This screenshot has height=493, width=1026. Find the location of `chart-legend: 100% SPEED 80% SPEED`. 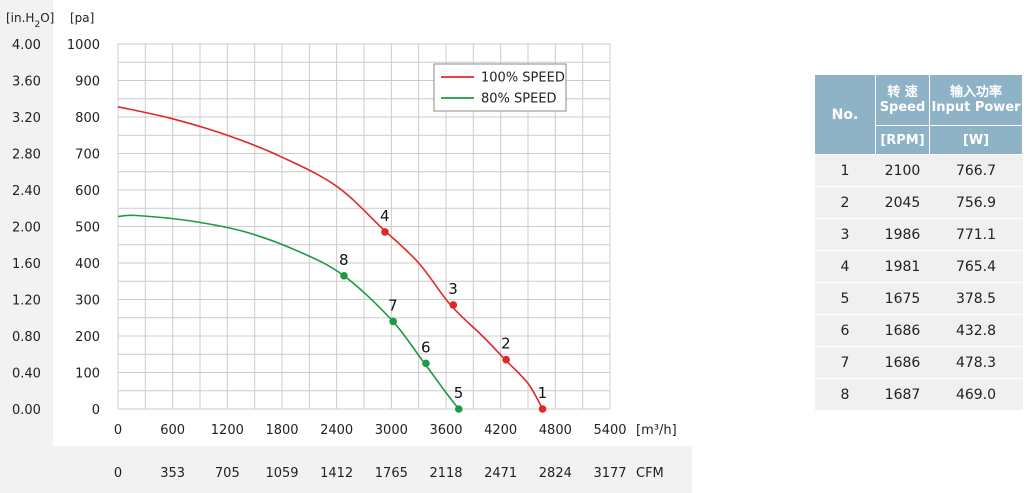

chart-legend: 100% SPEED 80% SPEED is located at coordinates (500, 87).